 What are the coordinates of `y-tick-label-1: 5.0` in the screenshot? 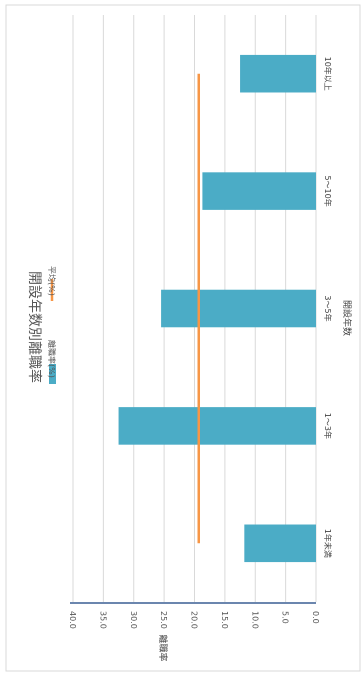 It's located at (285, 617).